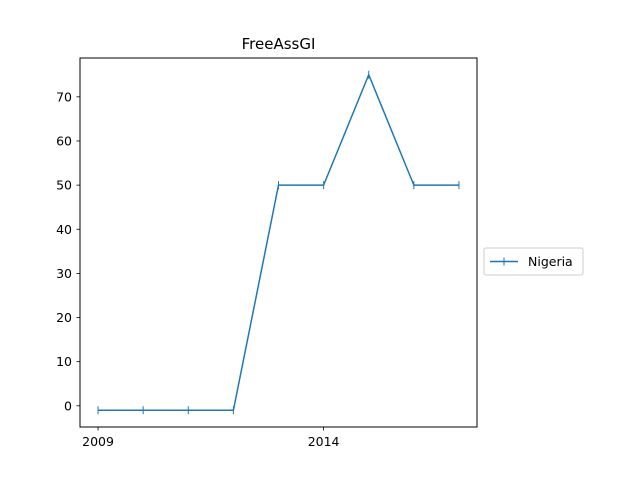 The height and width of the screenshot is (480, 640). I want to click on y-tick-label: 30, so click(64, 273).